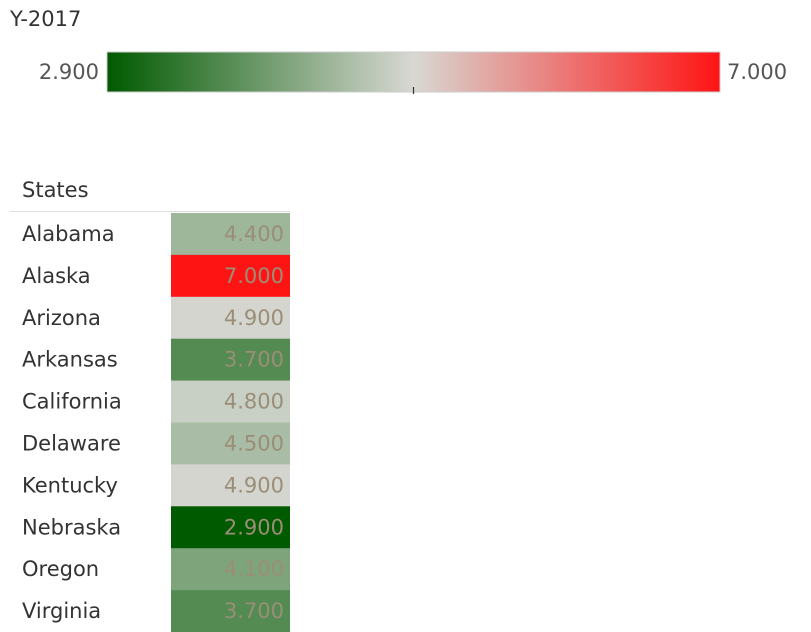 This screenshot has height=632, width=811. Describe the element at coordinates (70, 485) in the screenshot. I see `state-label: Kentucky` at that location.